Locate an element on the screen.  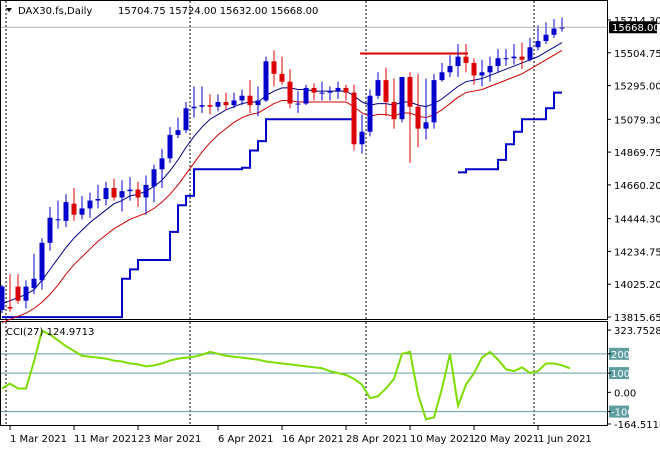
date-axis-label: 20 May 2021 is located at coordinates (506, 439).